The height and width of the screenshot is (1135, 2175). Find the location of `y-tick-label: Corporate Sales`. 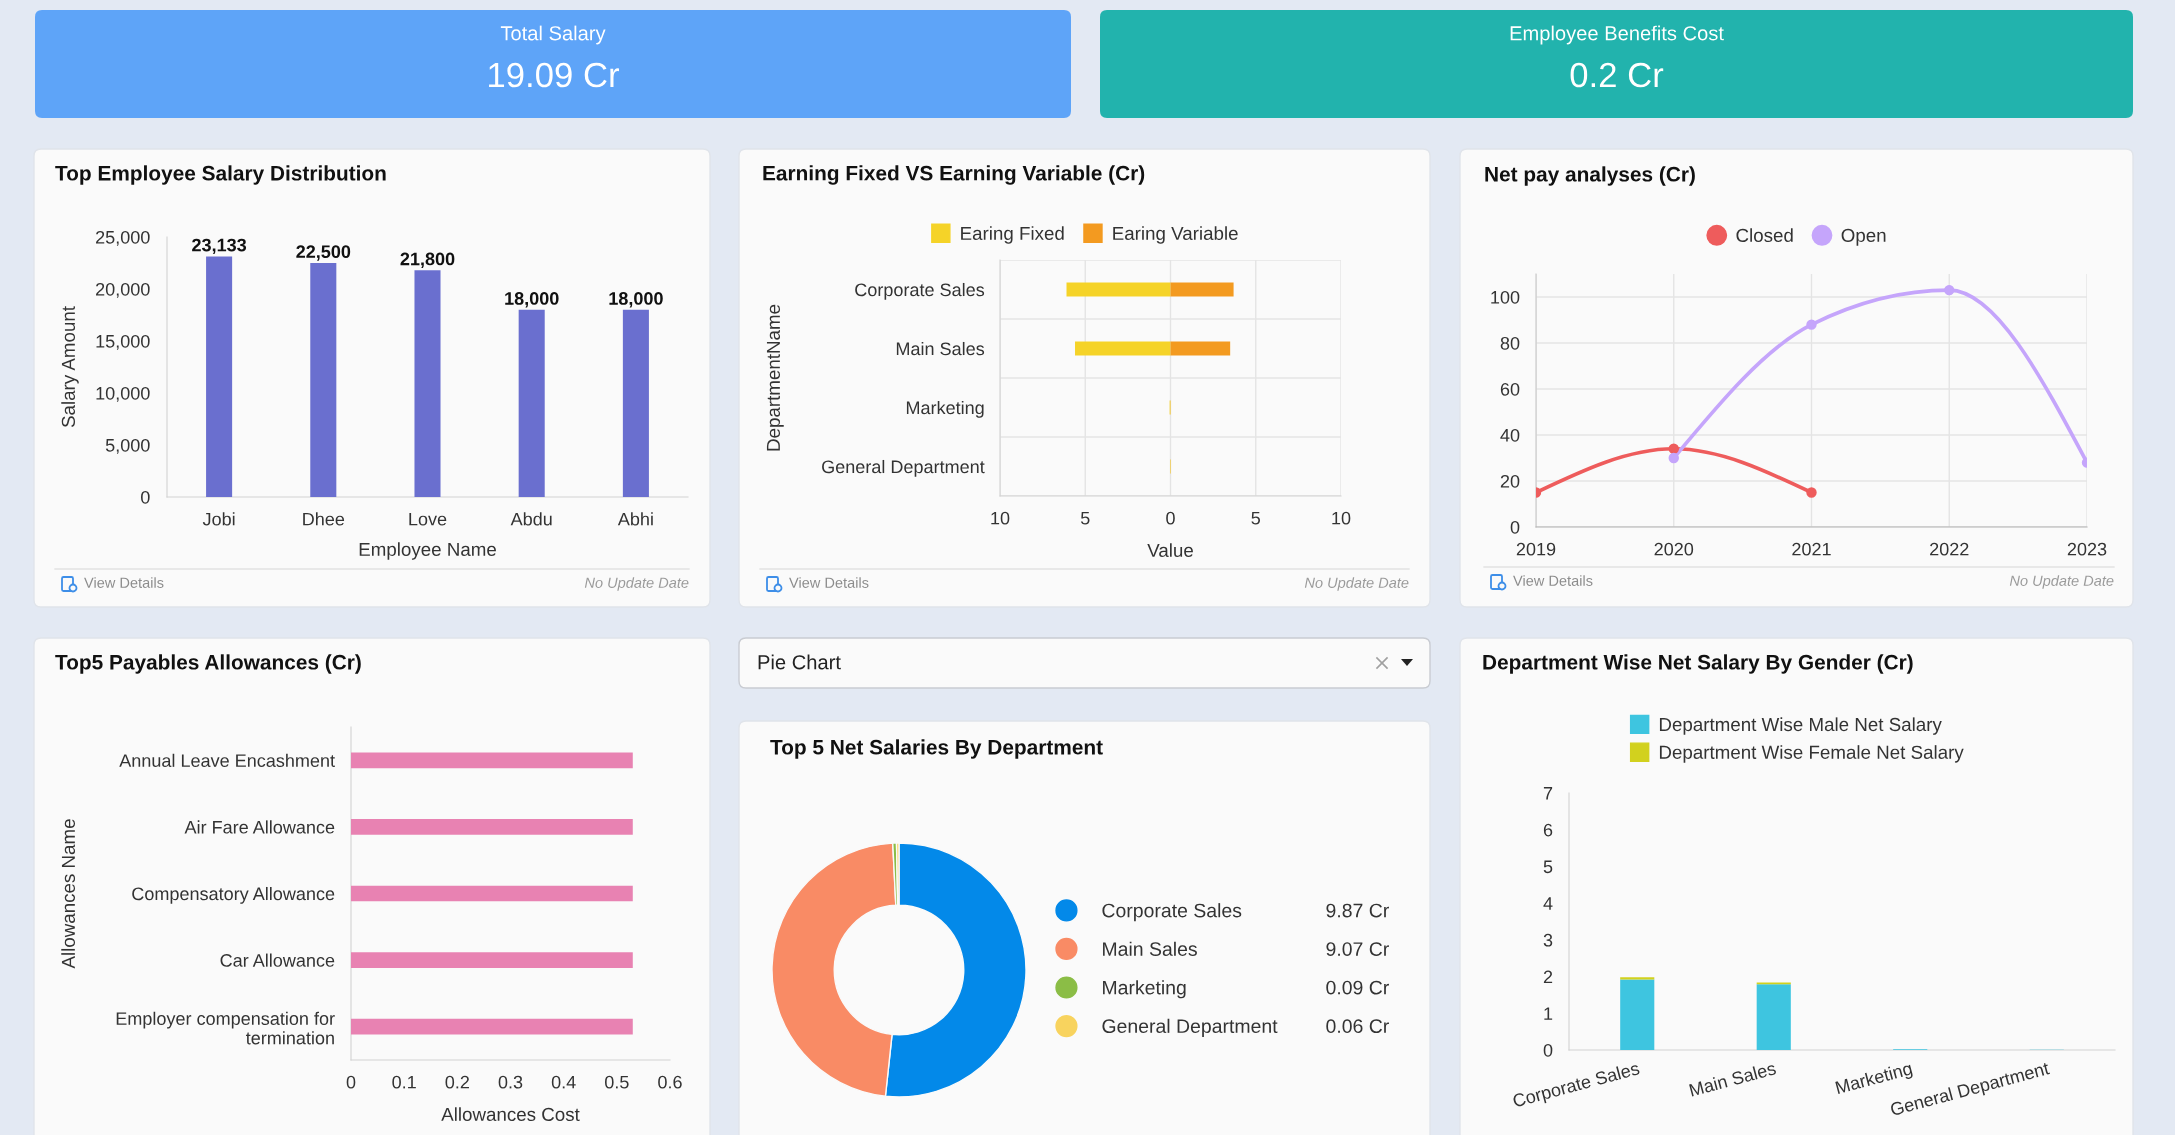

y-tick-label: Corporate Sales is located at coordinates (920, 291).